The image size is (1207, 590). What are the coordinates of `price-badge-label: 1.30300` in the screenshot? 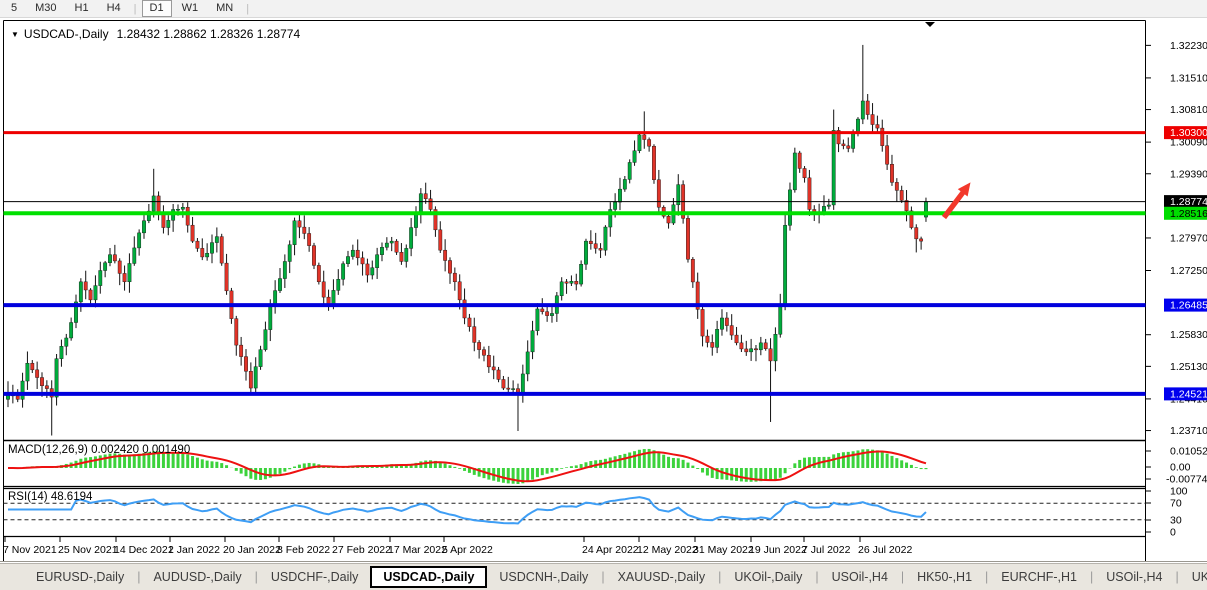 It's located at (1188, 133).